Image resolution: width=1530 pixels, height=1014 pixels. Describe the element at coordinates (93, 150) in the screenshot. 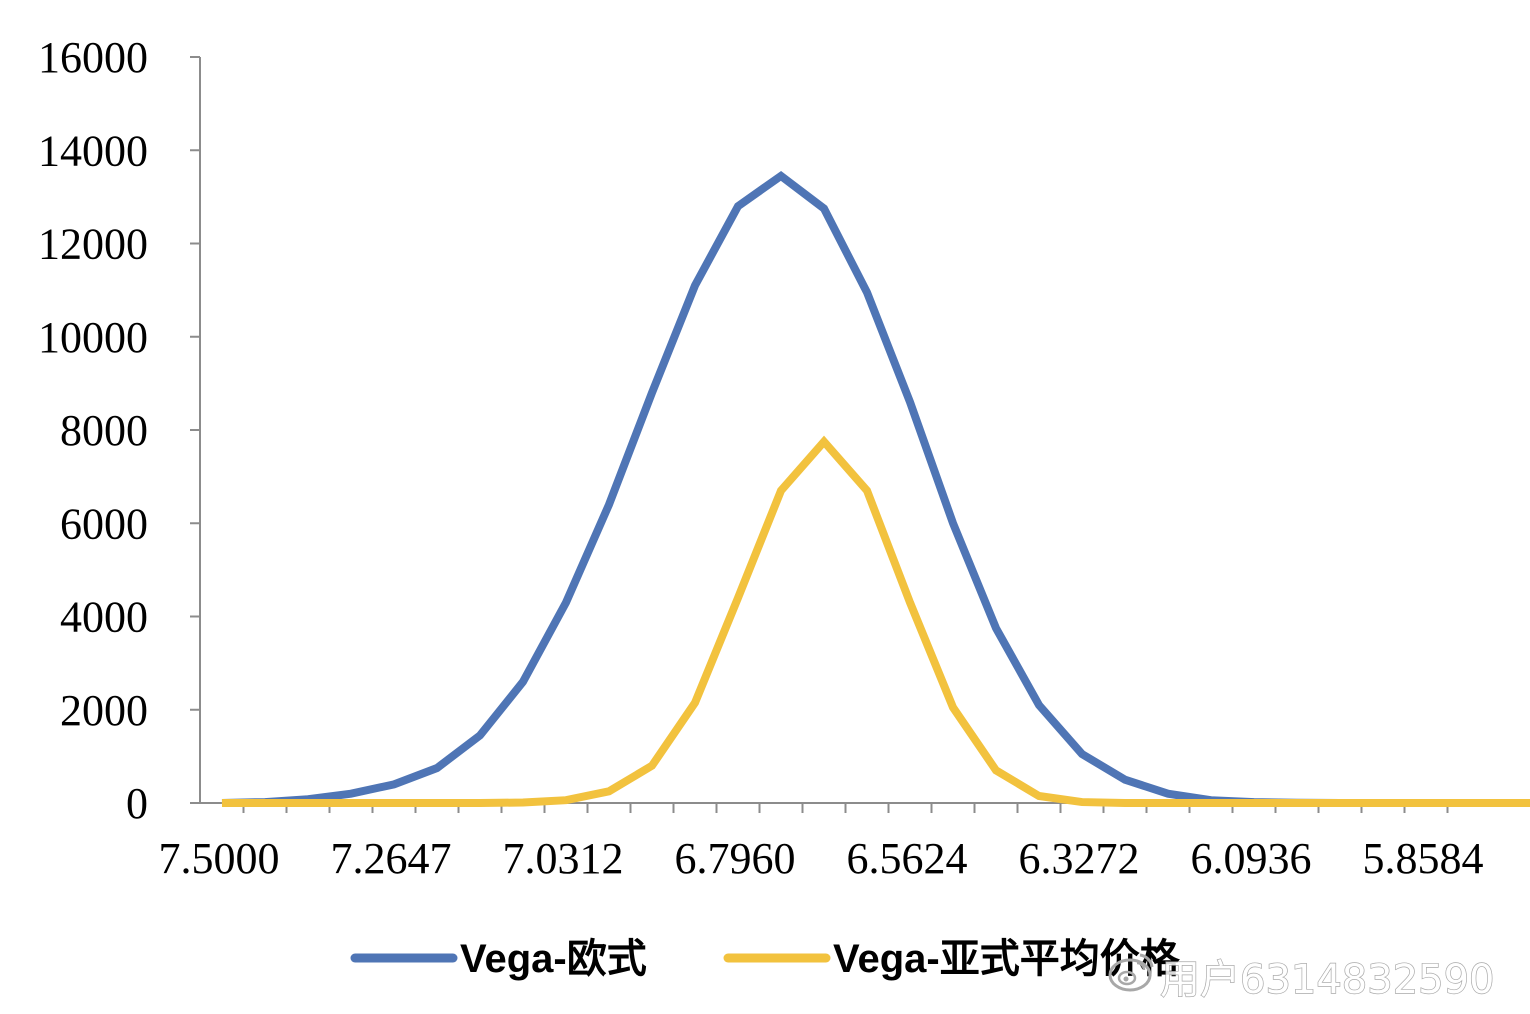

I see `y-tick-label: 14000` at that location.